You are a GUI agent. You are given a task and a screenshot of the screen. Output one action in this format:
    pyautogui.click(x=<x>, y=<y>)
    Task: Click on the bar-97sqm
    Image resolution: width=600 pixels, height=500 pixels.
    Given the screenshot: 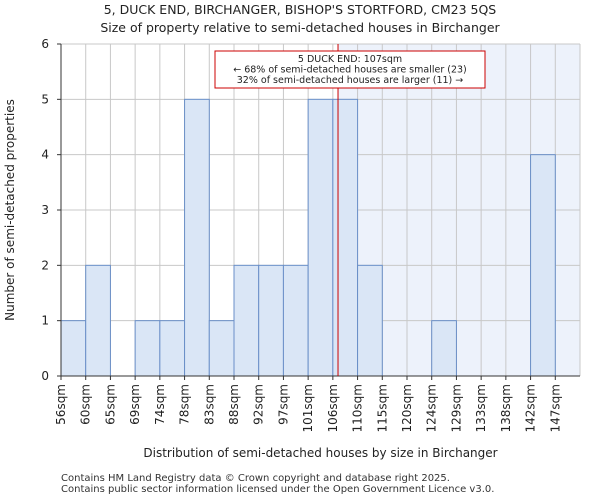 What is the action you would take?
    pyautogui.click(x=295, y=320)
    